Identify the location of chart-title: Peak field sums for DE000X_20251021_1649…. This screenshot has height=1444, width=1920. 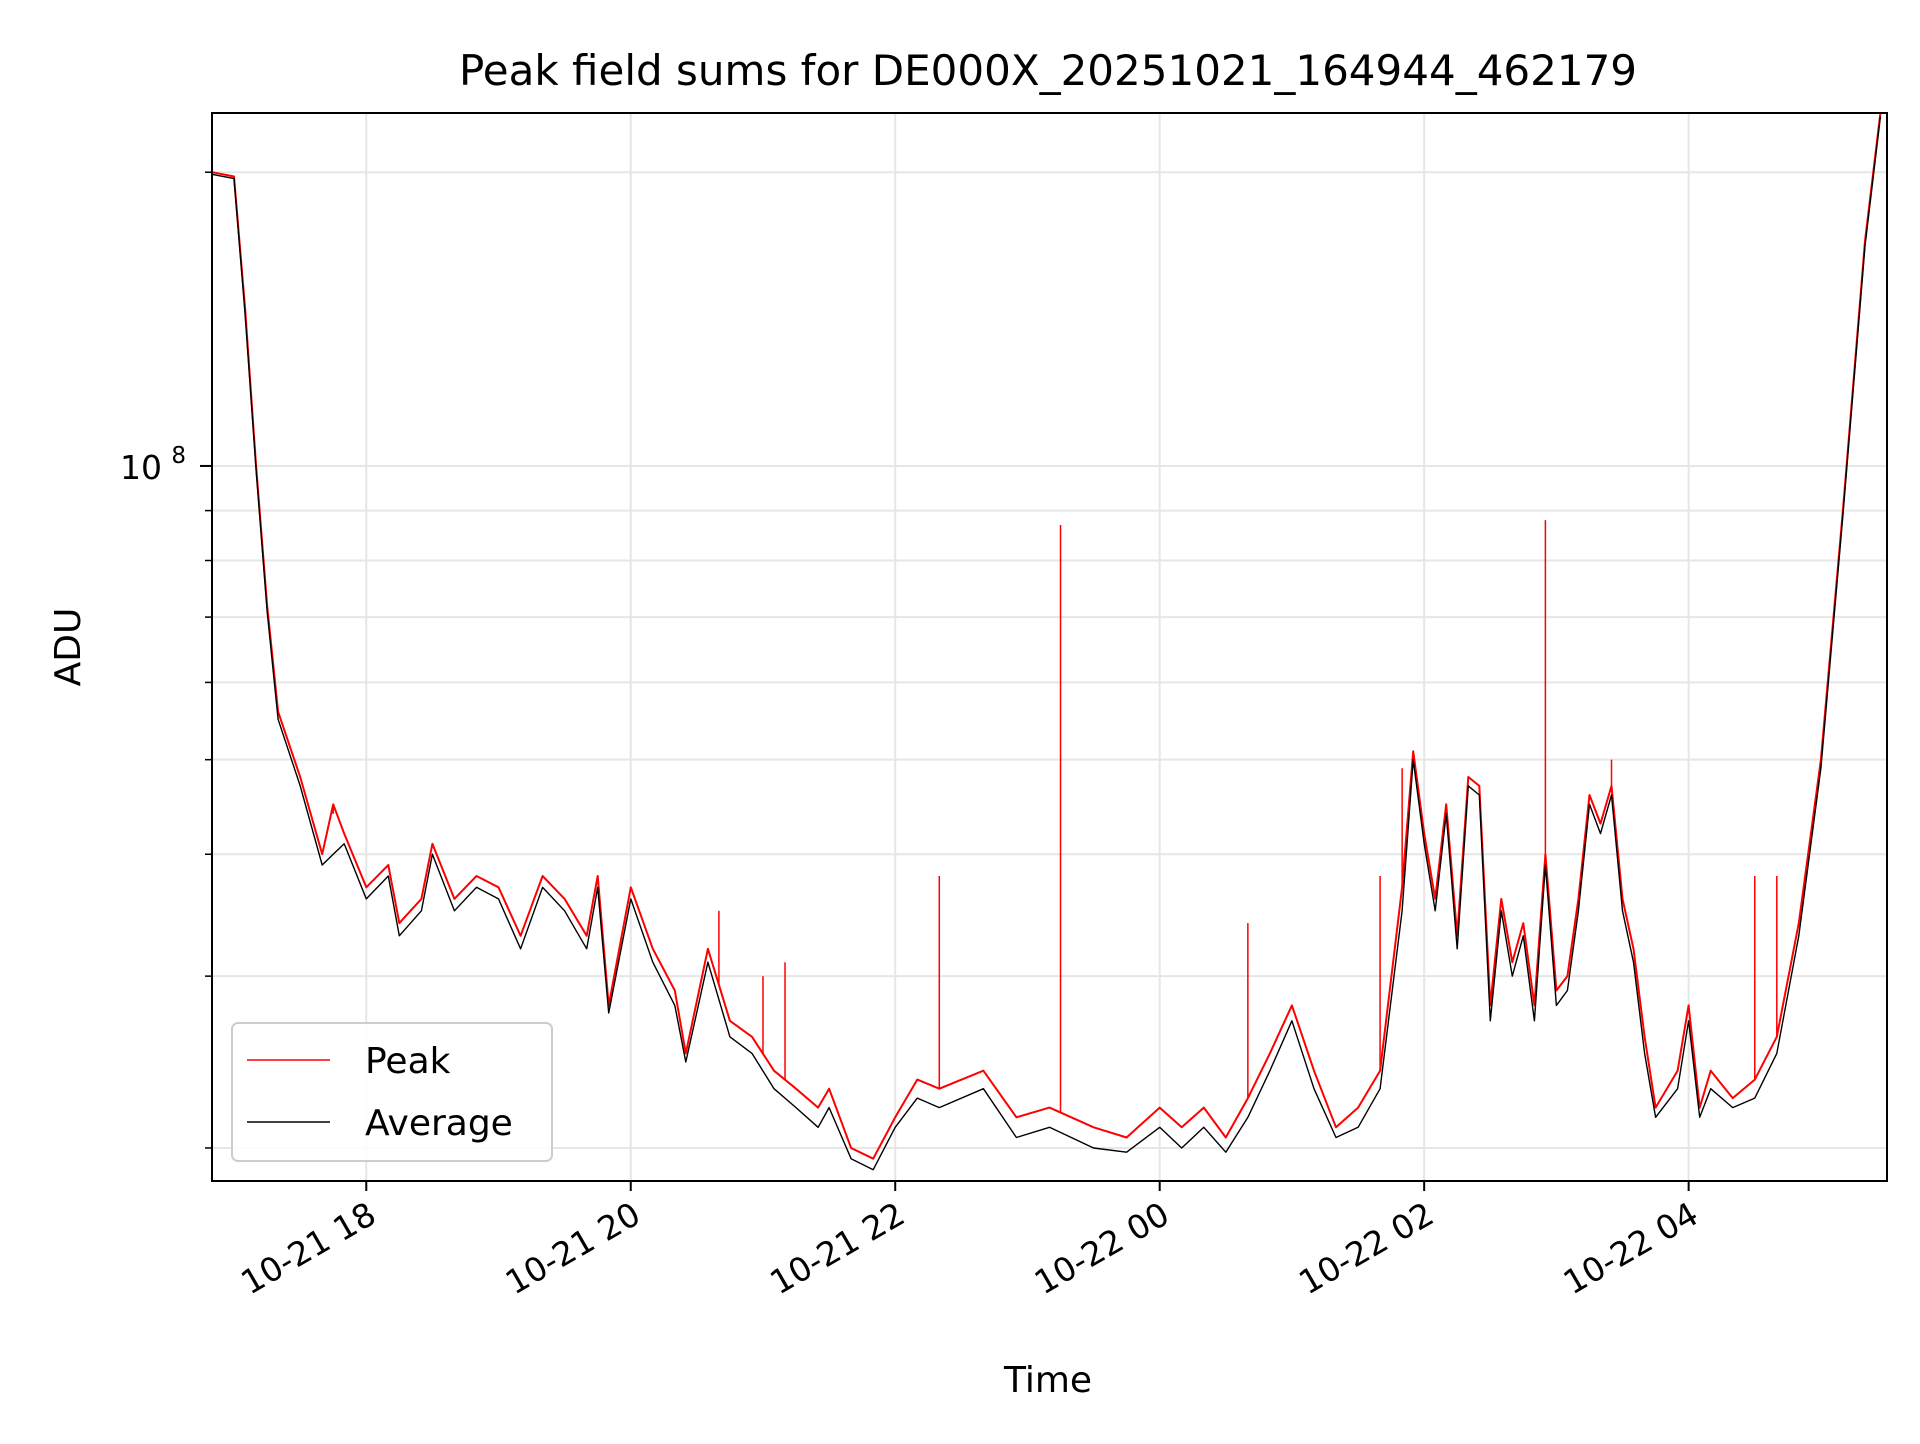
(1048, 70).